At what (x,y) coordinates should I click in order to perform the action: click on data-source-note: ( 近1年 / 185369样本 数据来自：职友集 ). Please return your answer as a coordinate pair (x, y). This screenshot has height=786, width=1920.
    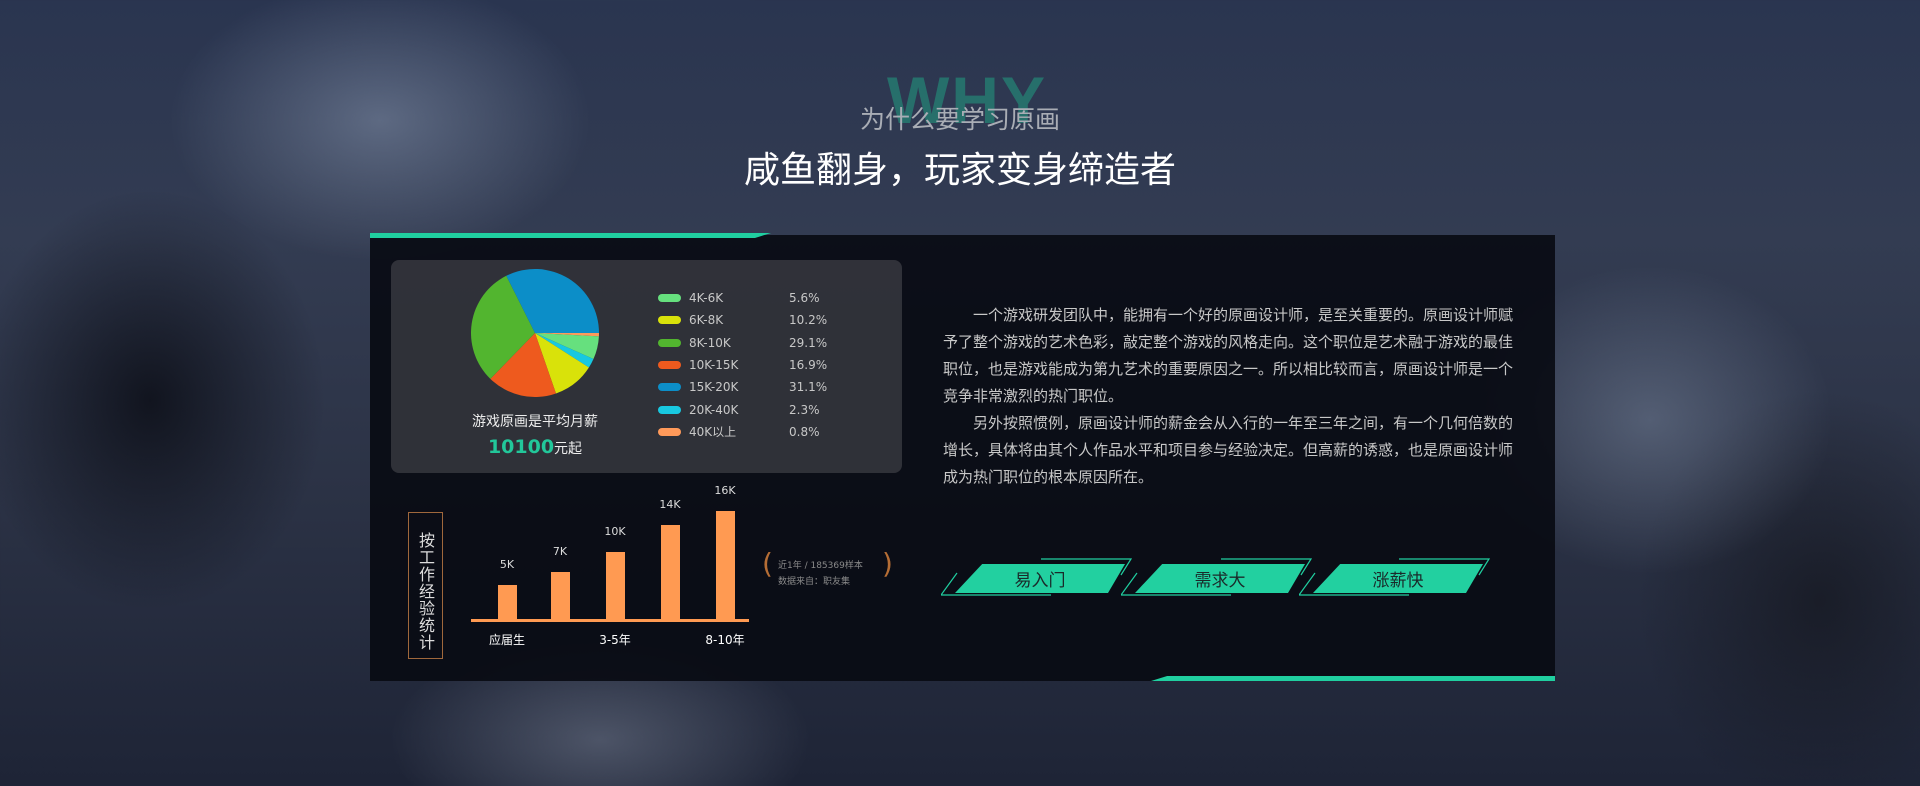
    Looking at the image, I should click on (827, 567).